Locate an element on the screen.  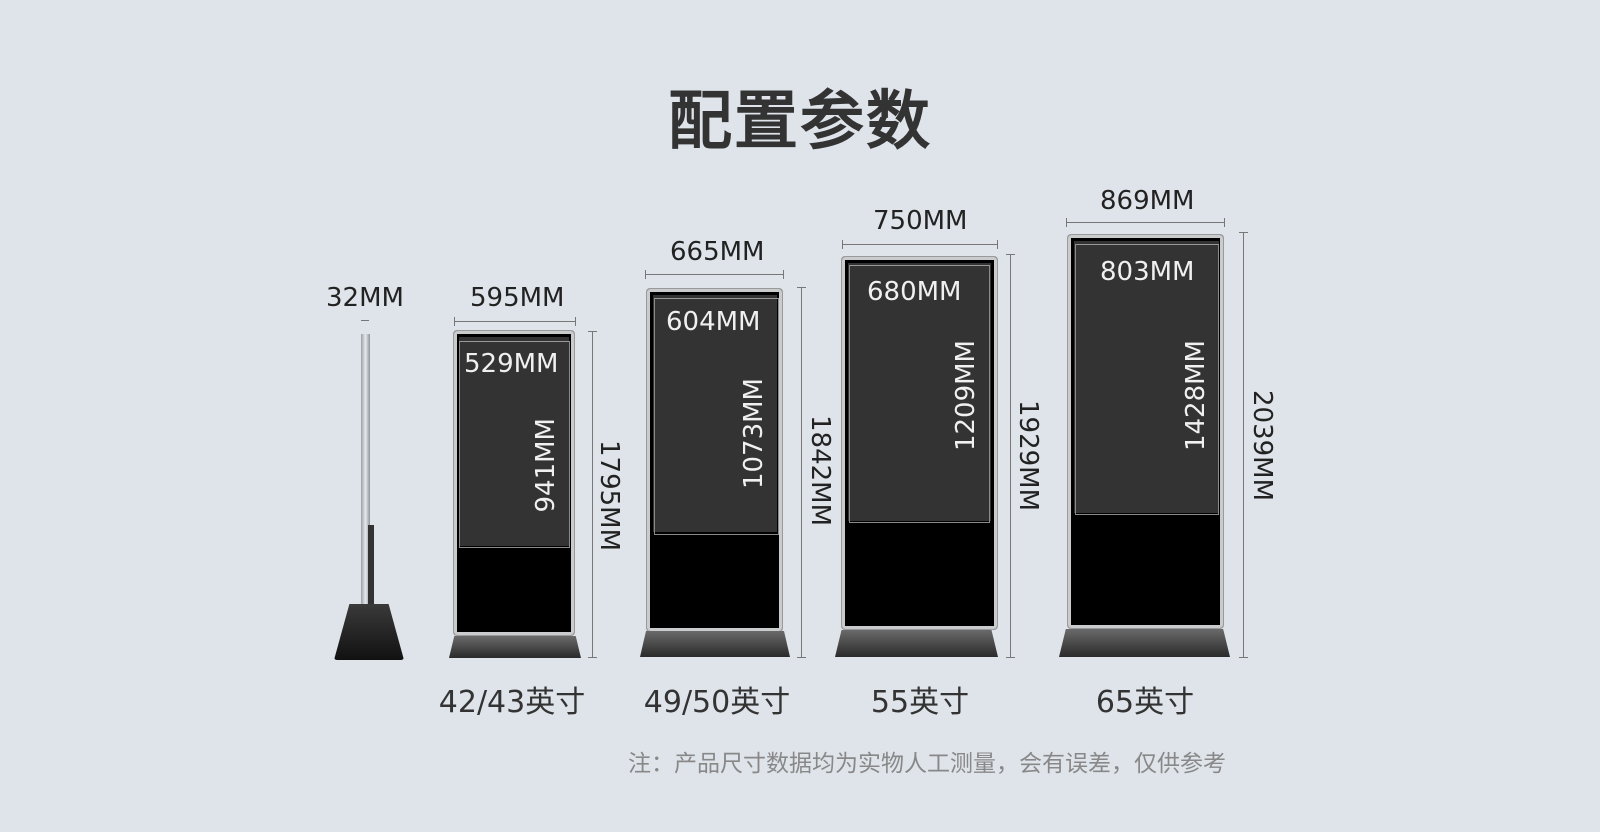
screen-height-label: 1073MM is located at coordinates (754, 434).